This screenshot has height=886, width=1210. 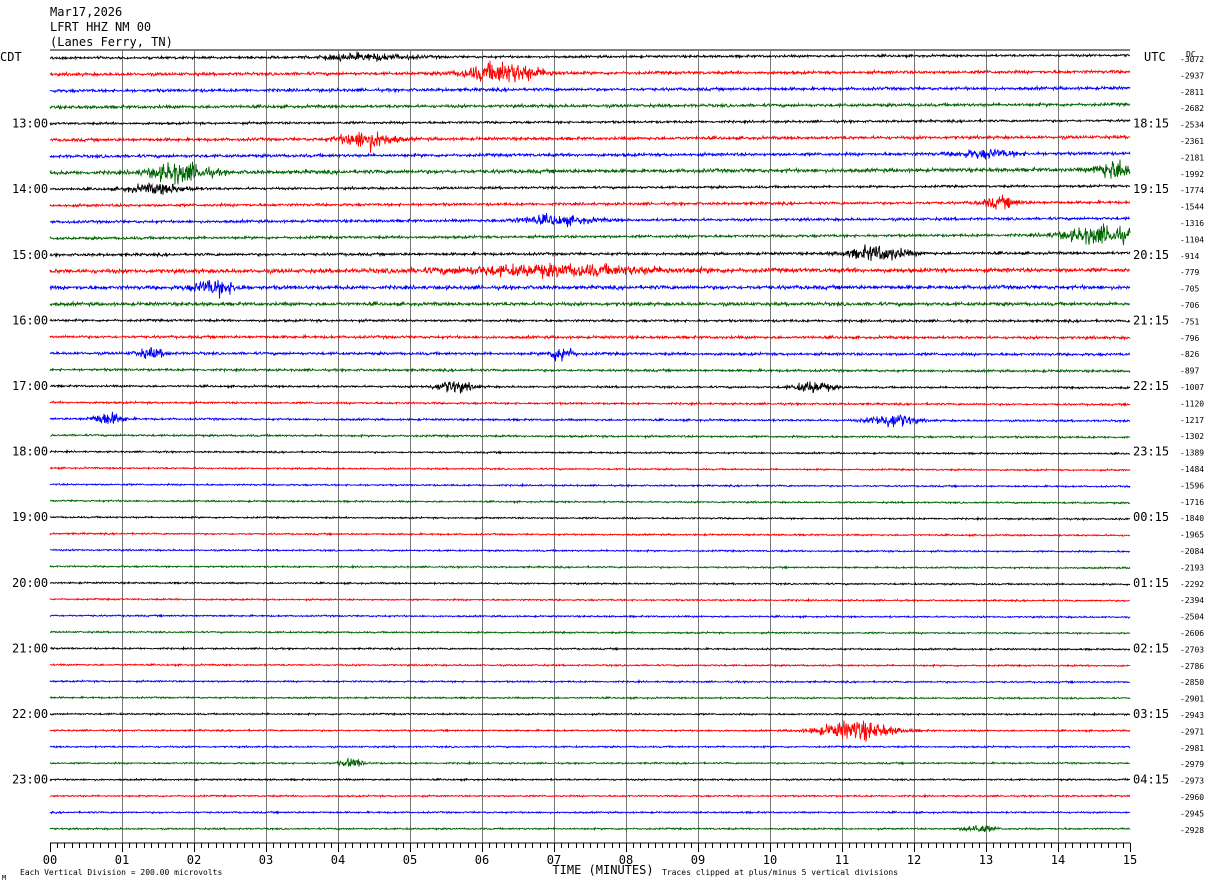 What do you see at coordinates (1192, 715) in the screenshot?
I see `dc-offset-label: -2943` at bounding box center [1192, 715].